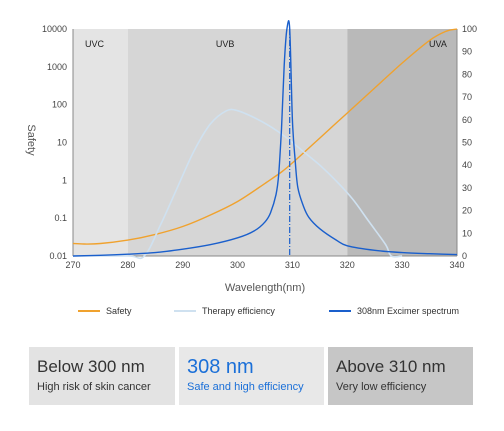  I want to click on y-right-tick-label: 0, so click(464, 256).